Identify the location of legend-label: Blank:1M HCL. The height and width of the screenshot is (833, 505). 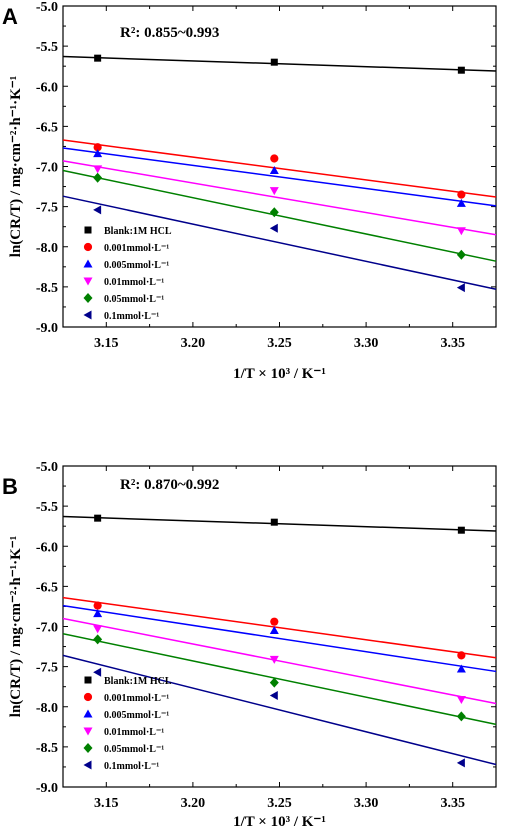
(138, 231).